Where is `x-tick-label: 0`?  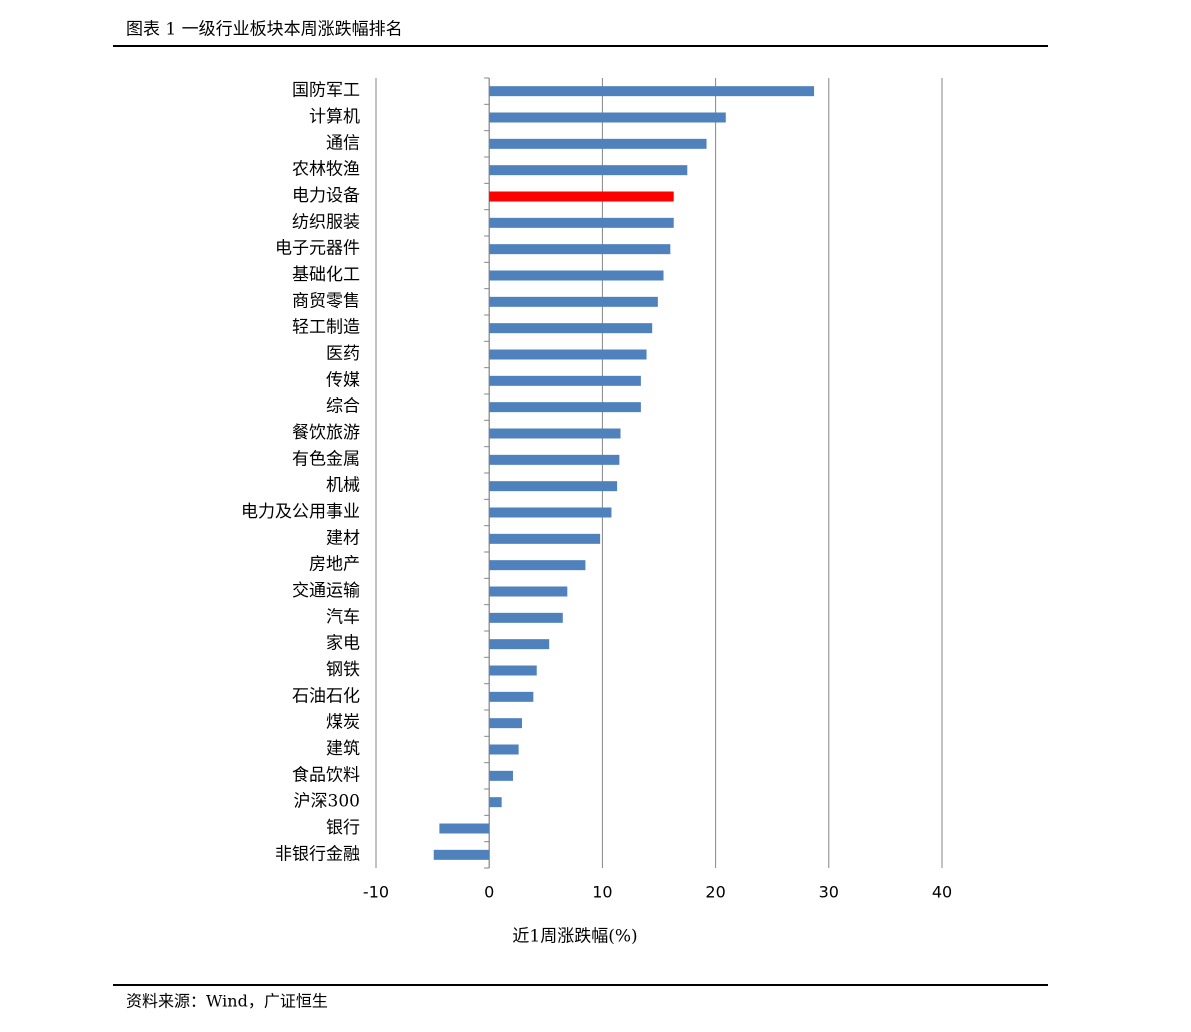
x-tick-label: 0 is located at coordinates (489, 892).